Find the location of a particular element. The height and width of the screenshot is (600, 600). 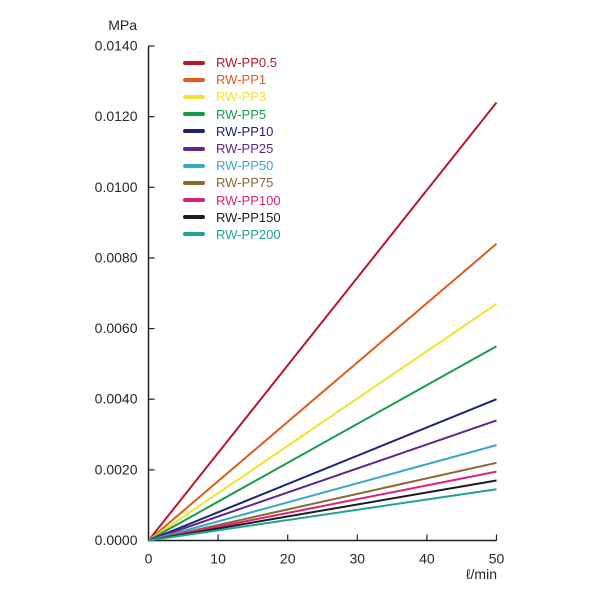

x-tick-label: 30 is located at coordinates (358, 559).